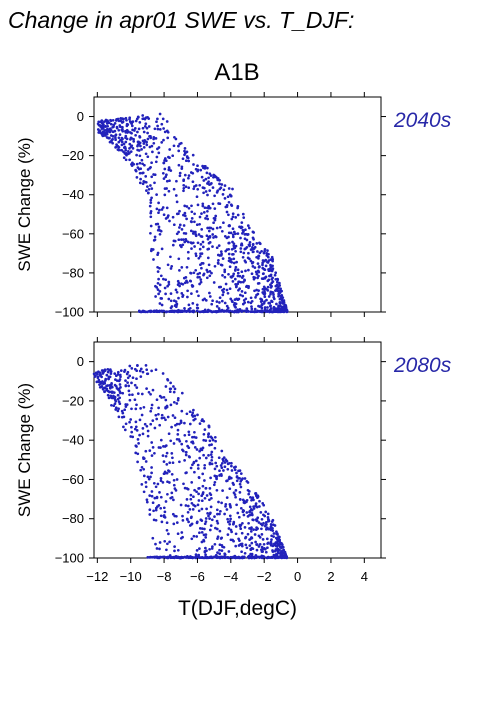  What do you see at coordinates (422, 120) in the screenshot?
I see `period-label: 2040s` at bounding box center [422, 120].